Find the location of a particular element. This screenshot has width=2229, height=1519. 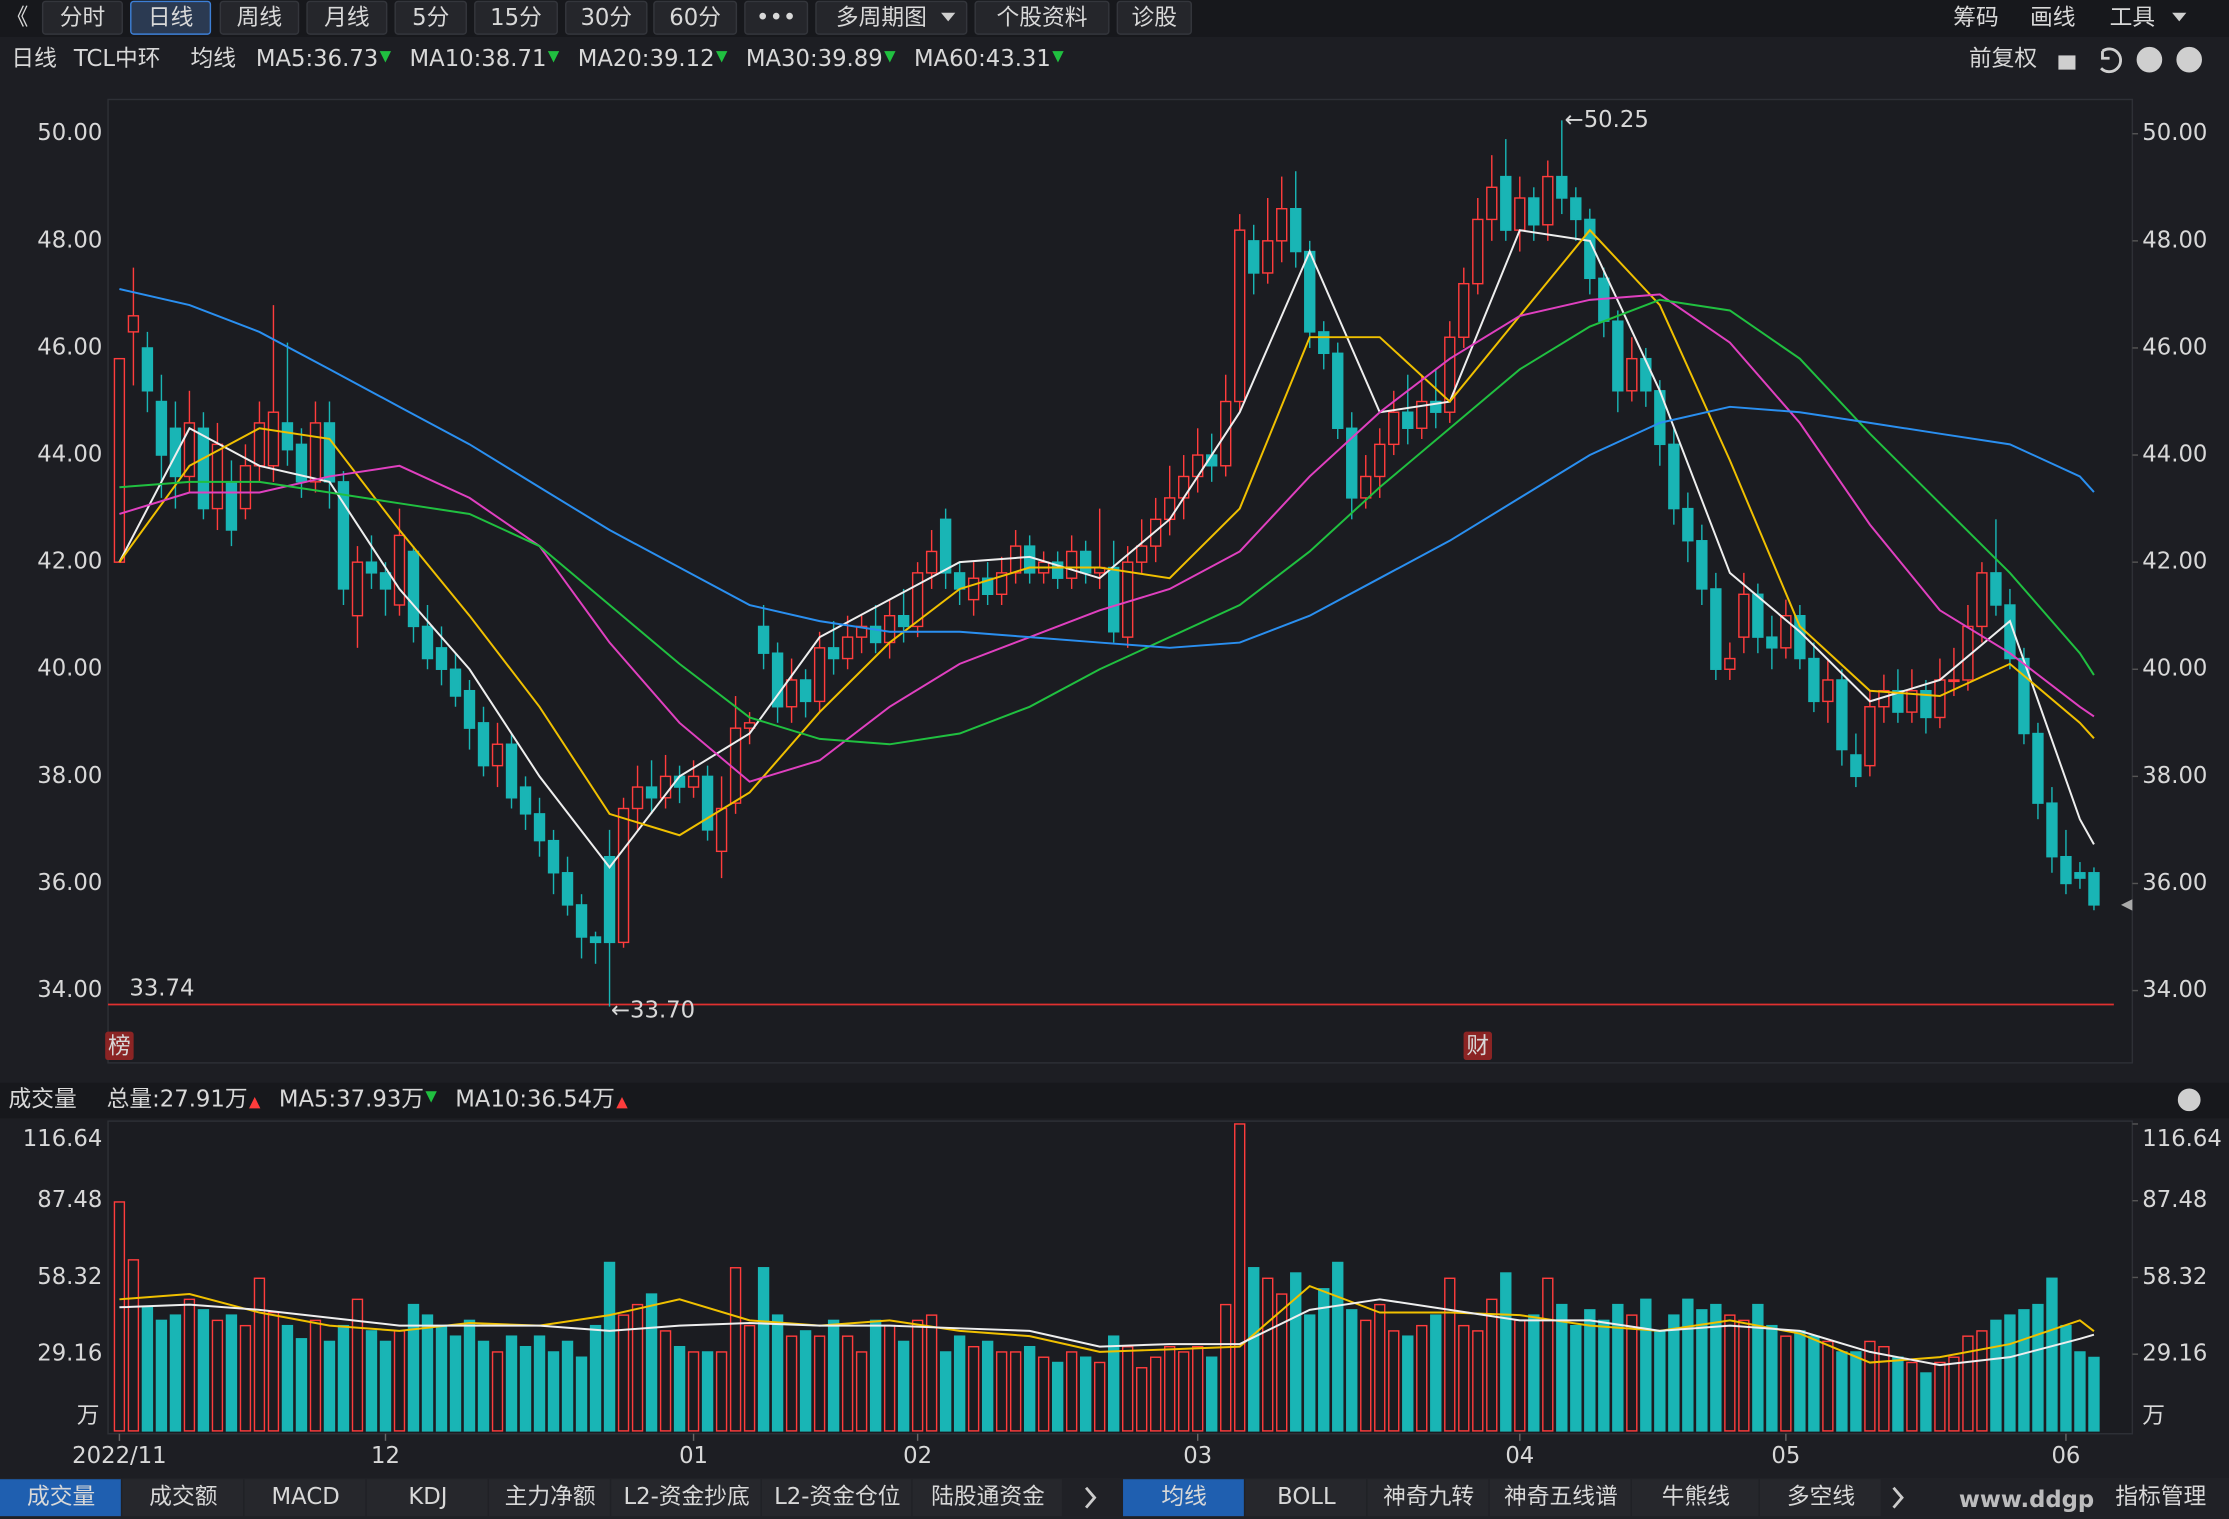

adjust-mode: 前复权 is located at coordinates (2003, 59).